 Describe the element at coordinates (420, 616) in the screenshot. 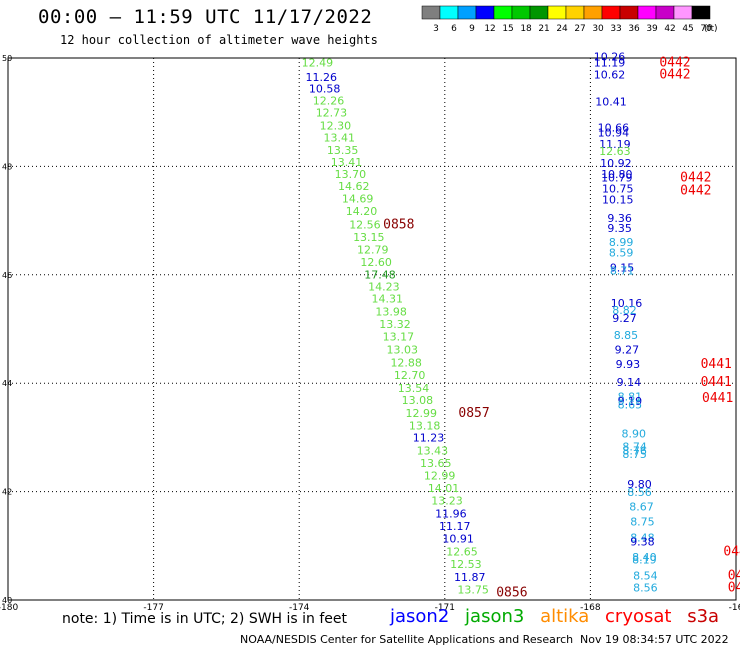

I see `legend-jason2: jason2` at that location.